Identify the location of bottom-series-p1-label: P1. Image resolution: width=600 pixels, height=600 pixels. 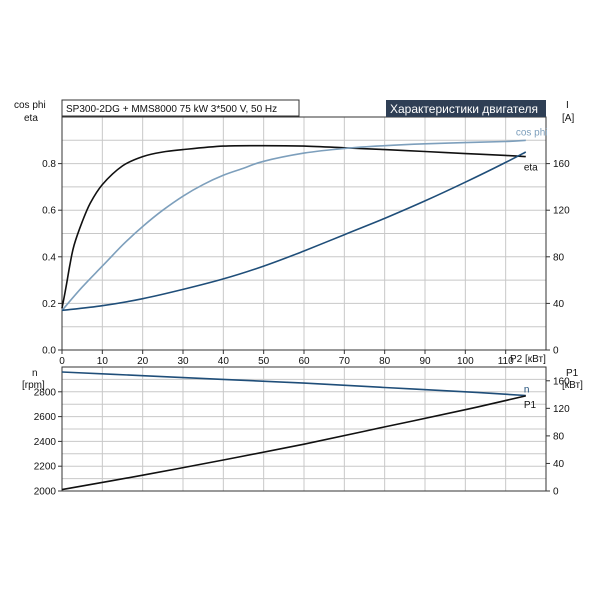
(530, 405).